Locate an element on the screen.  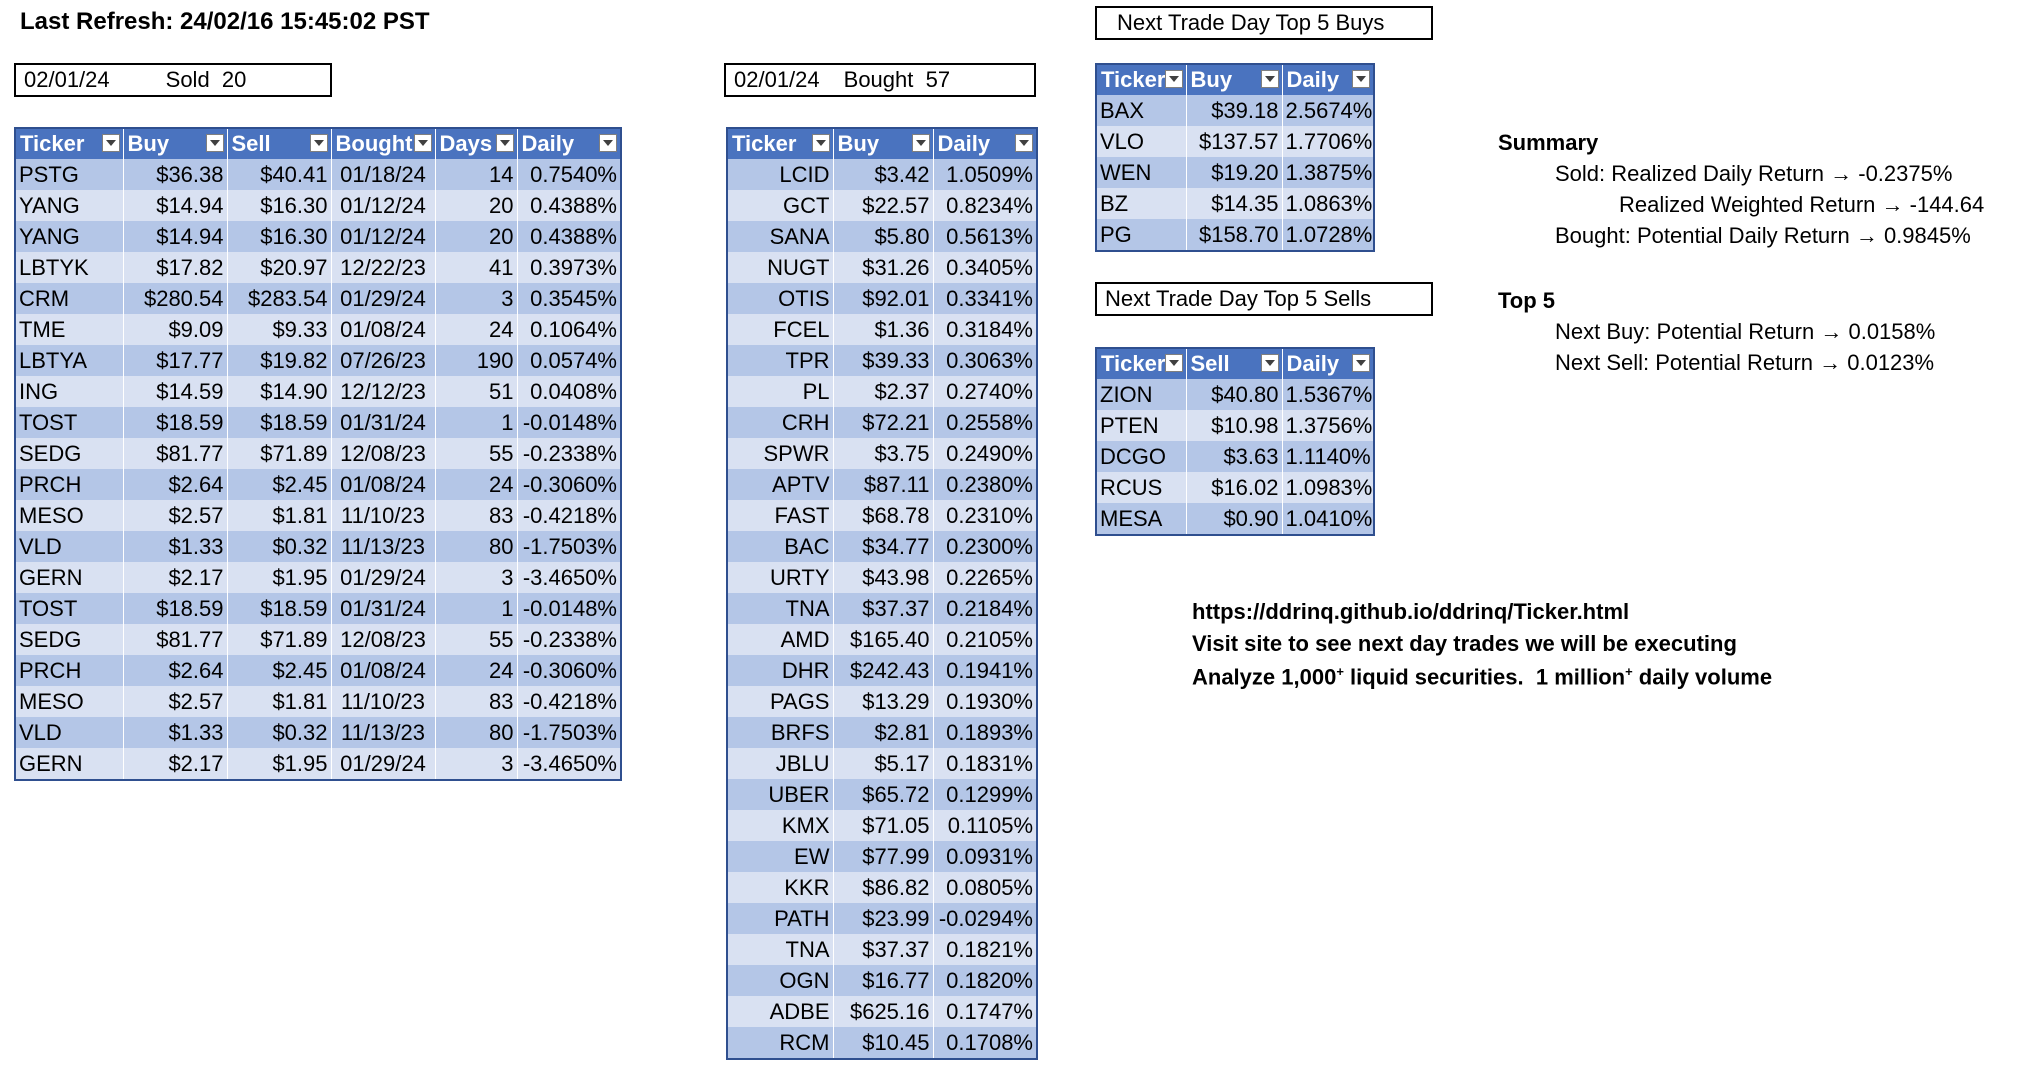
bought-cell-daily: 0.1105% is located at coordinates (985, 825).